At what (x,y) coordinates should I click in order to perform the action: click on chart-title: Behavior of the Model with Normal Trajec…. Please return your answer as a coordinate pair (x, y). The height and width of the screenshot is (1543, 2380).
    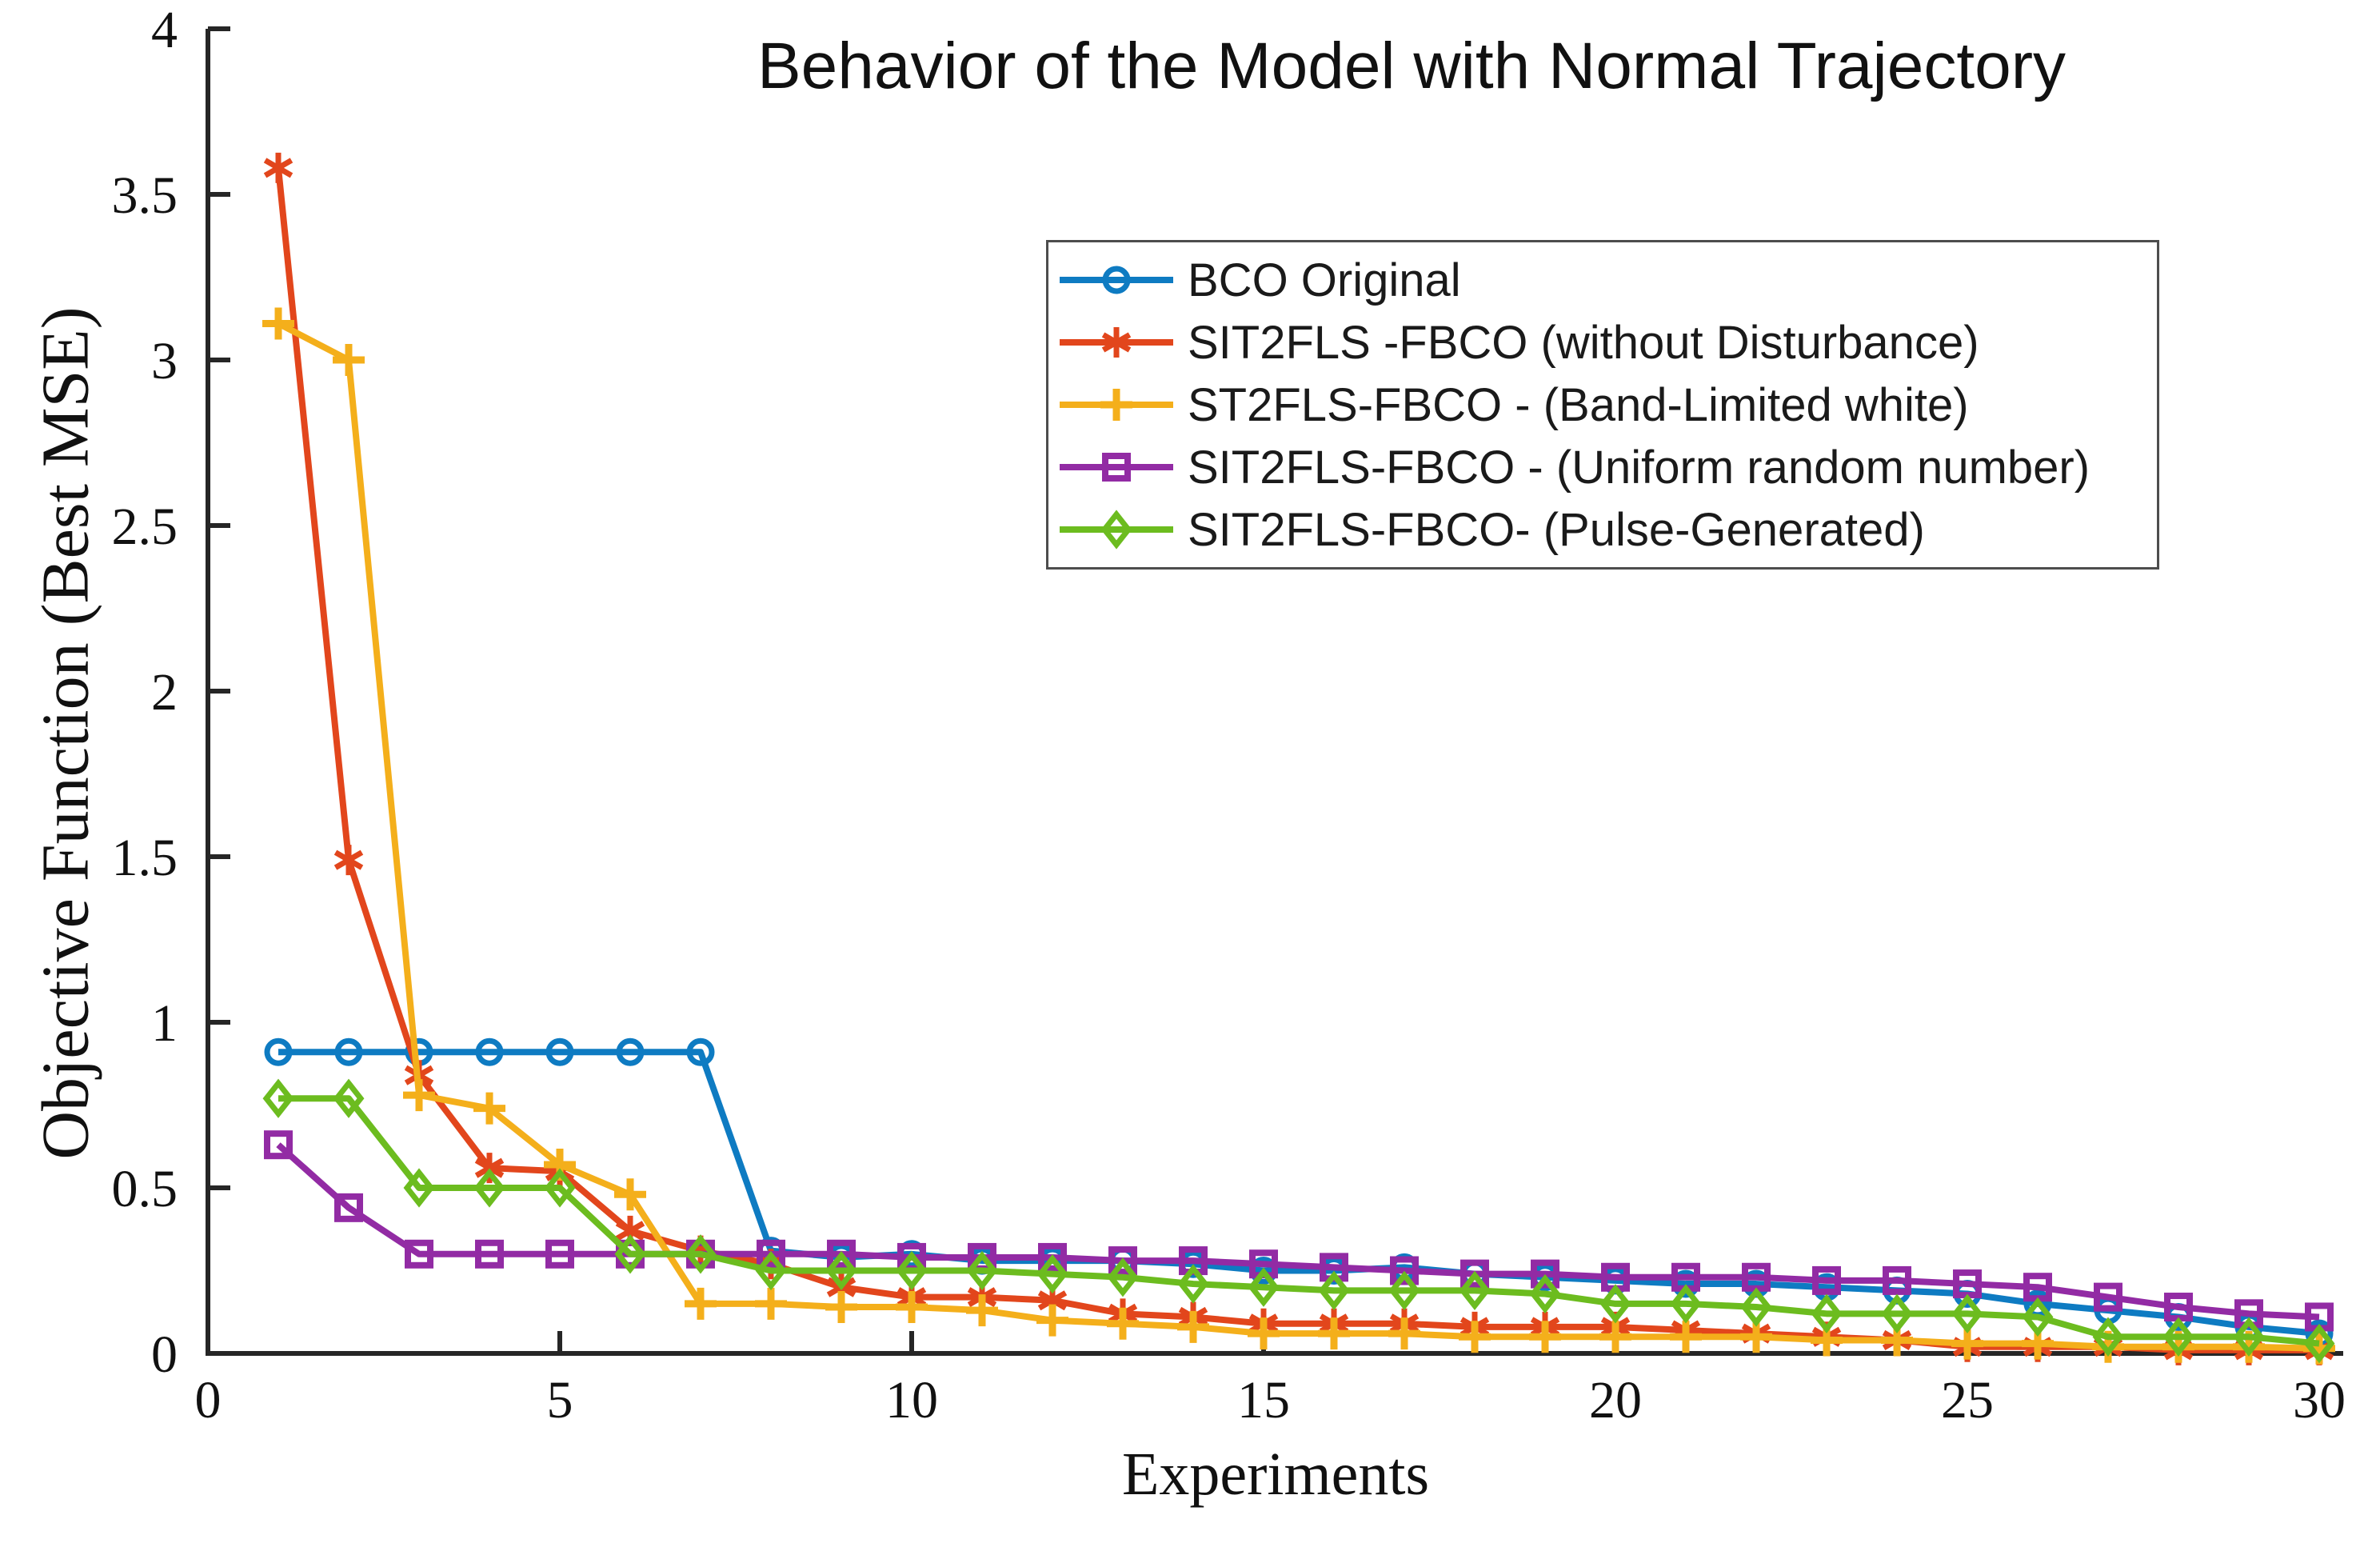
    Looking at the image, I should click on (1412, 66).